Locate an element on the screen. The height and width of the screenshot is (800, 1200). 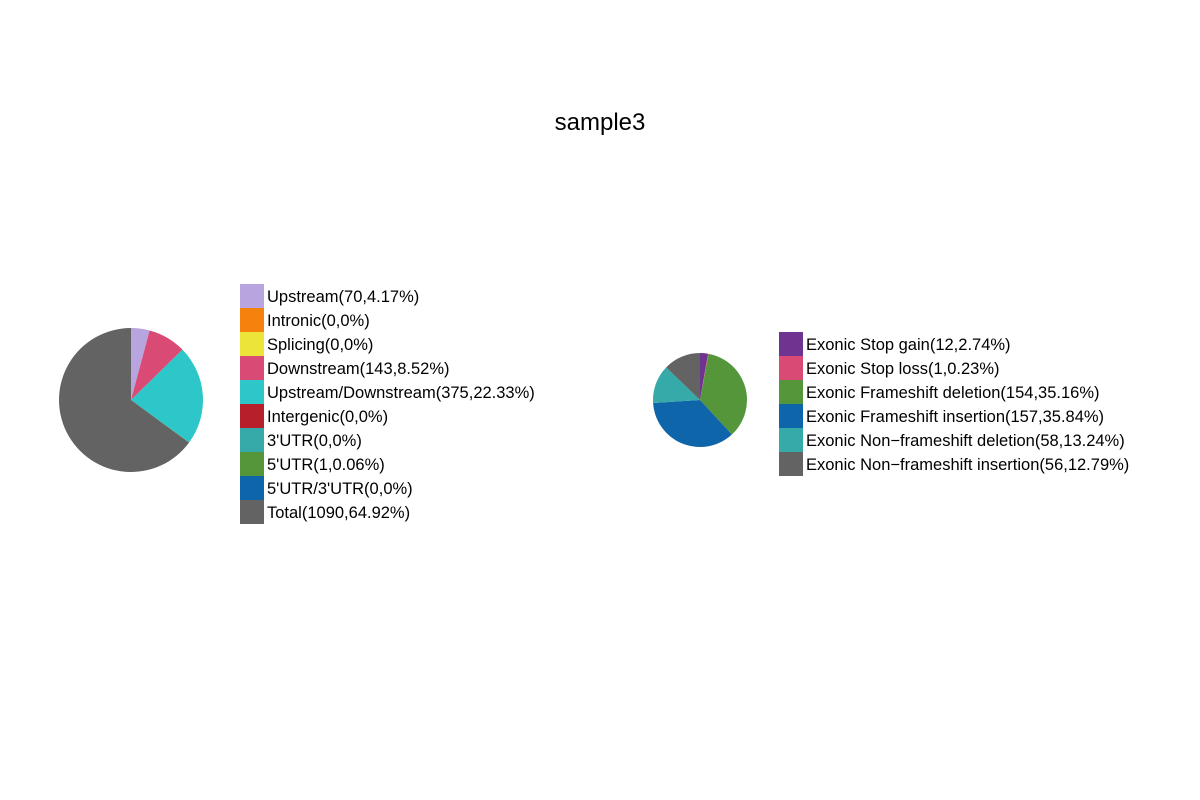
legend-swatch-total is located at coordinates (252, 512).